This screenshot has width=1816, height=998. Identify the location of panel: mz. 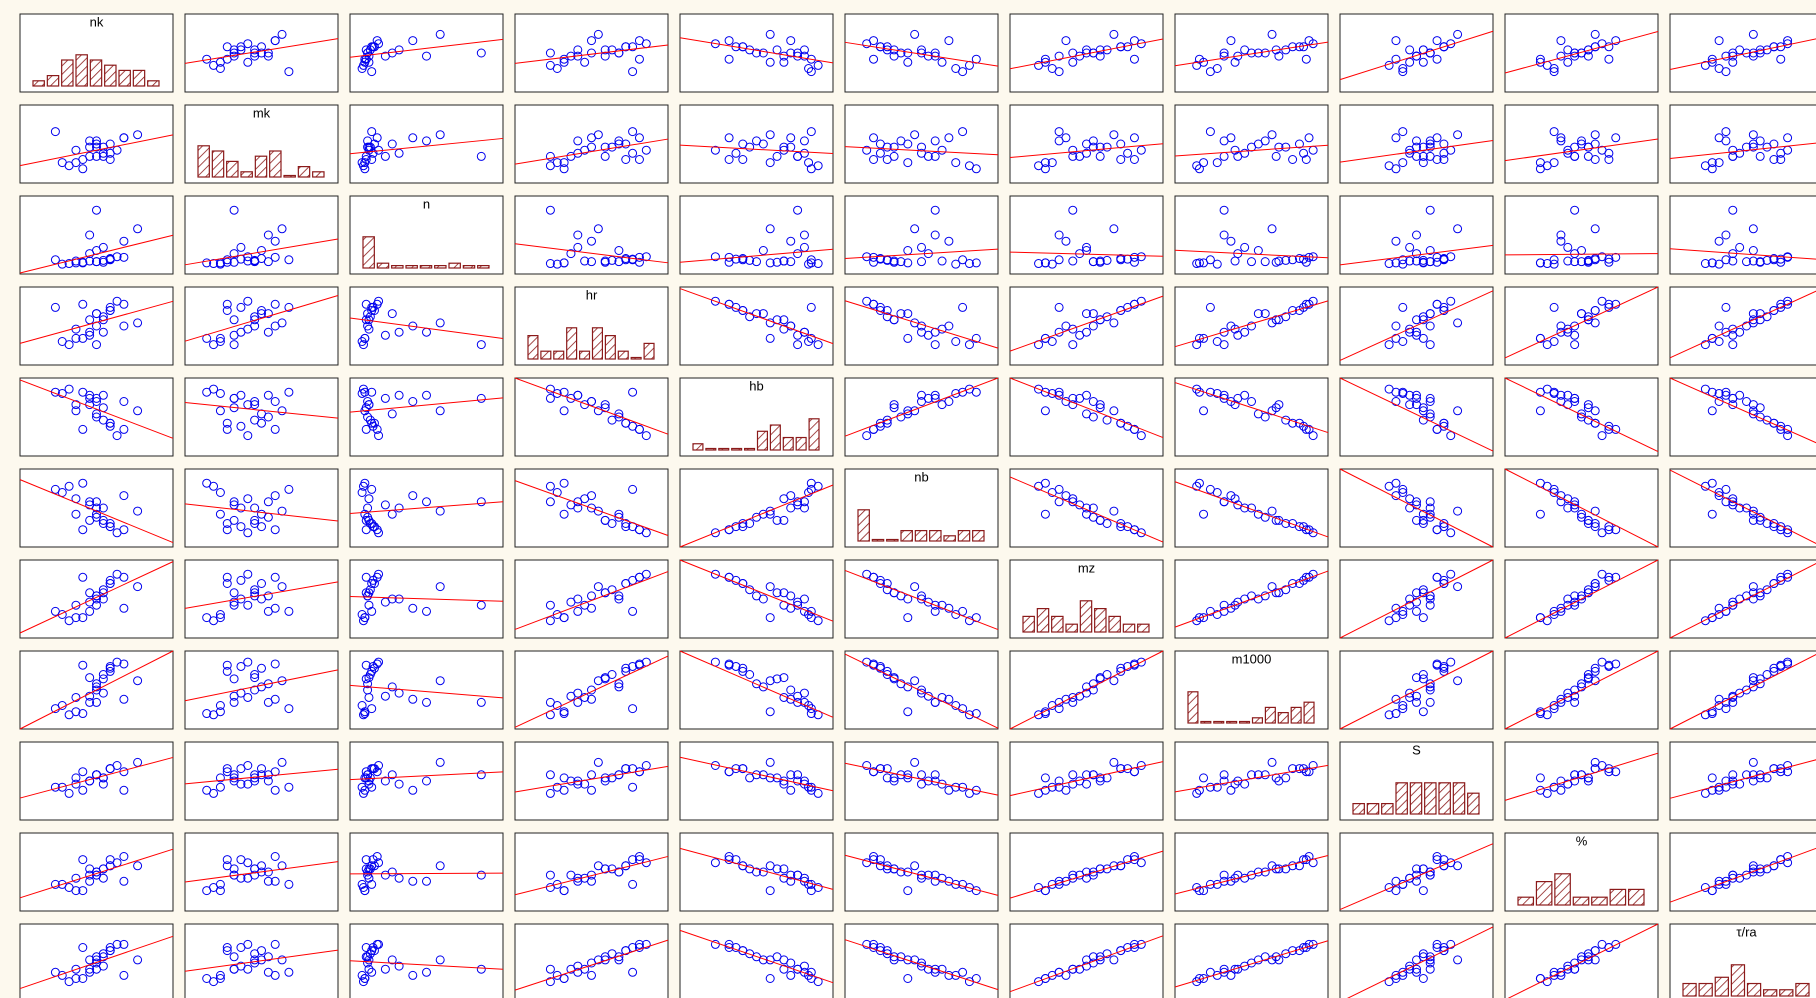
(1086, 599).